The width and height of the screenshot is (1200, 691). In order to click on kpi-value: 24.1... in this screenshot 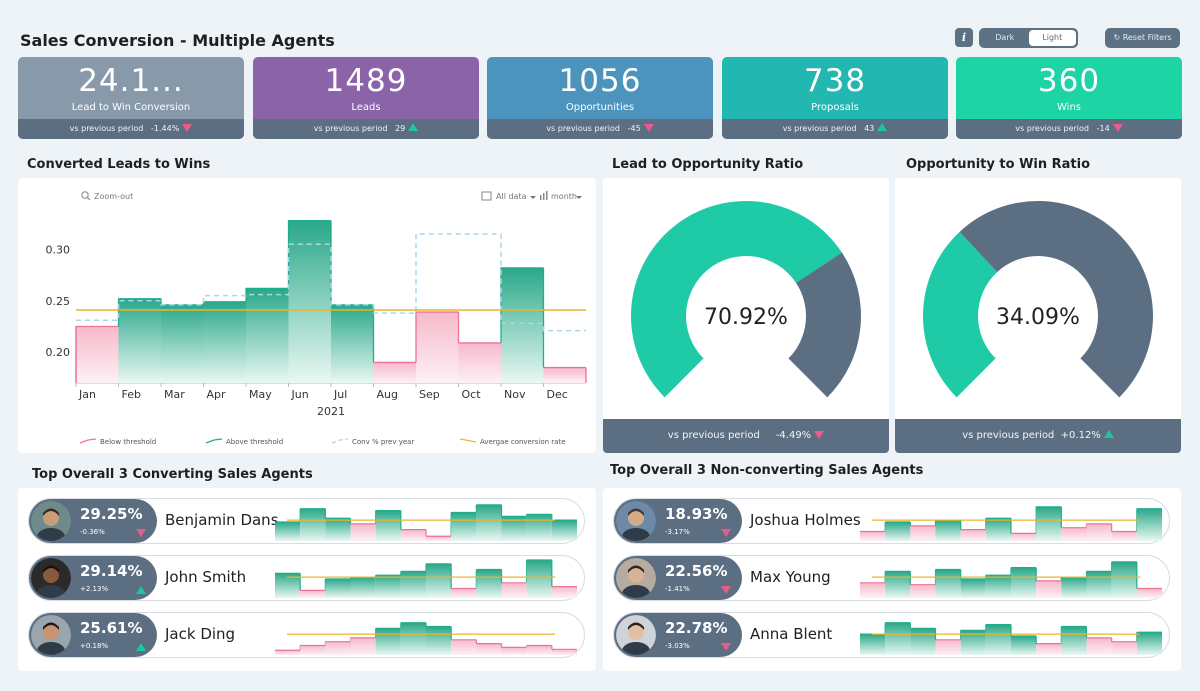, I will do `click(131, 81)`.